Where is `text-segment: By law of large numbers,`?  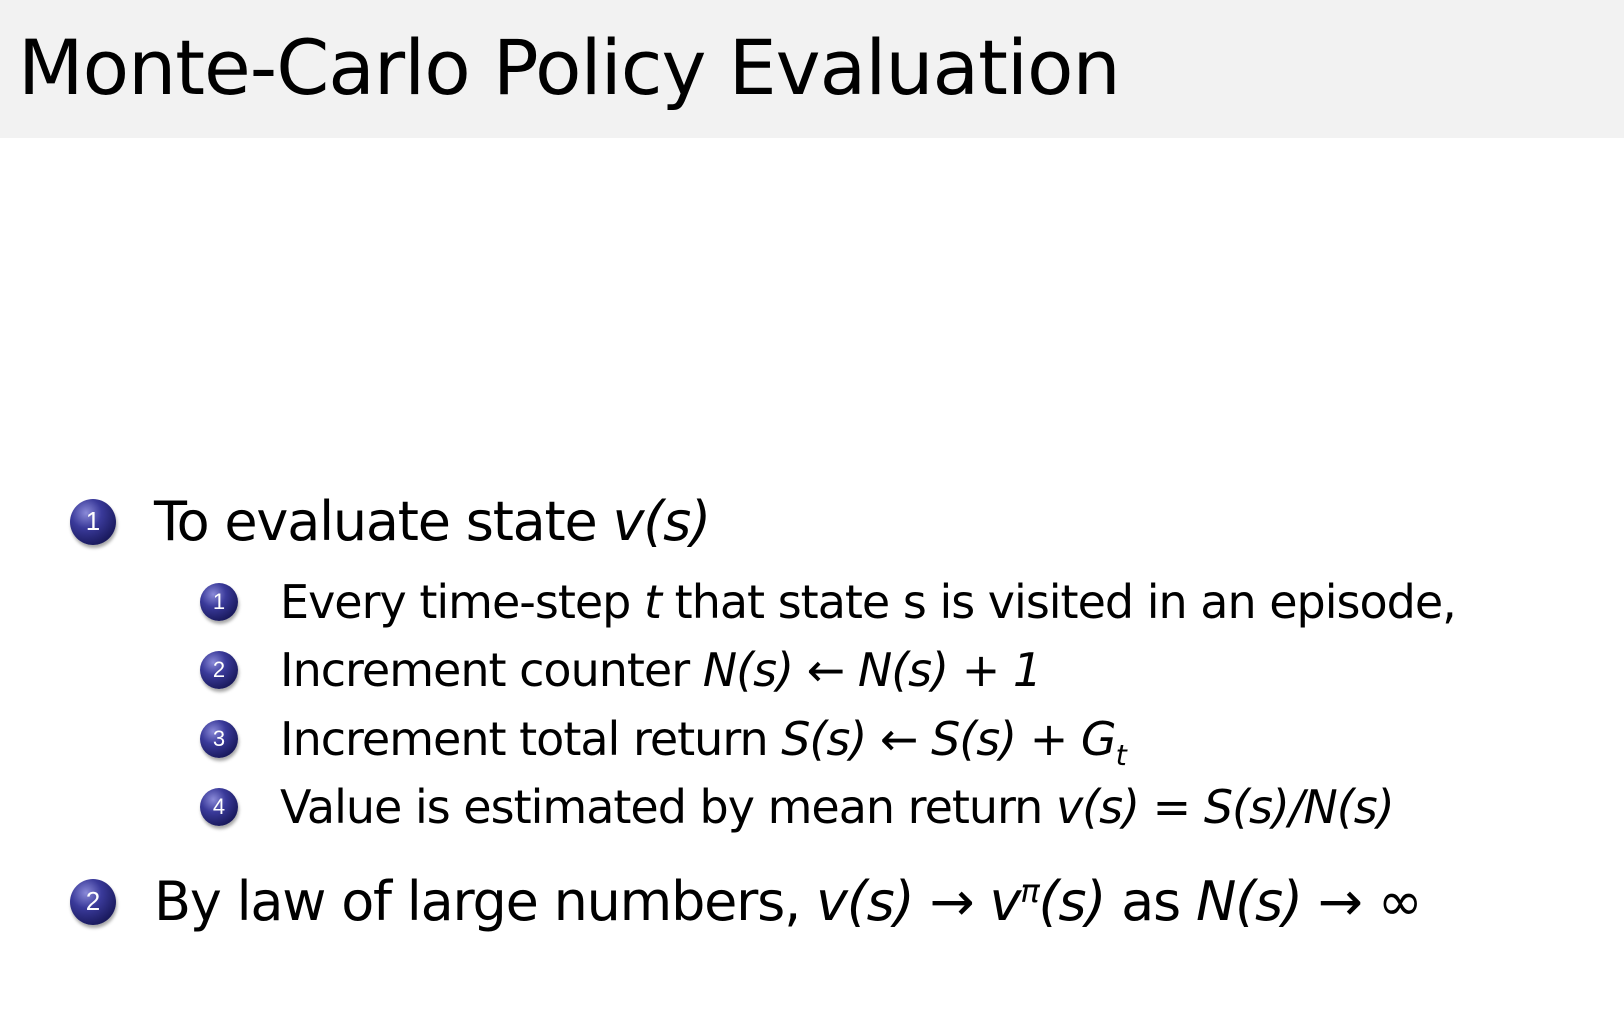 text-segment: By law of large numbers, is located at coordinates (485, 901).